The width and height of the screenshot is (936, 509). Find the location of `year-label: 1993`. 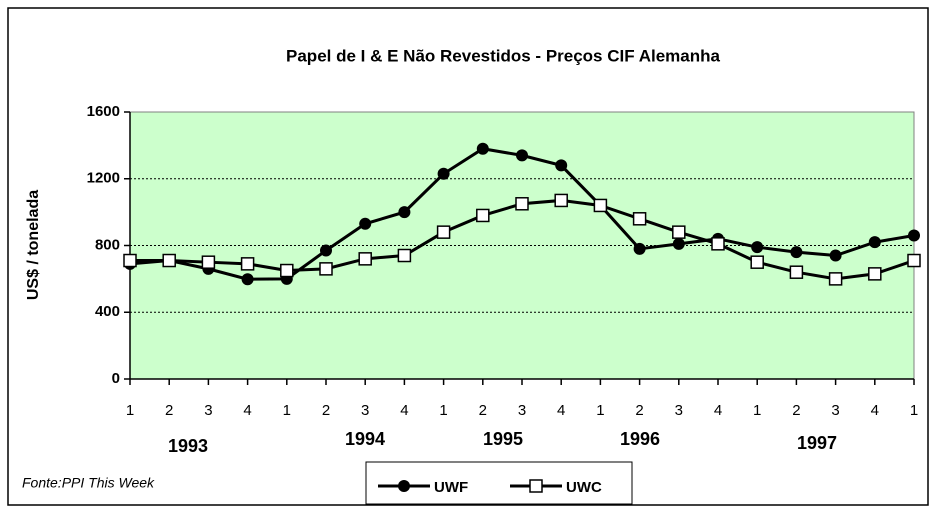

year-label: 1993 is located at coordinates (188, 446).